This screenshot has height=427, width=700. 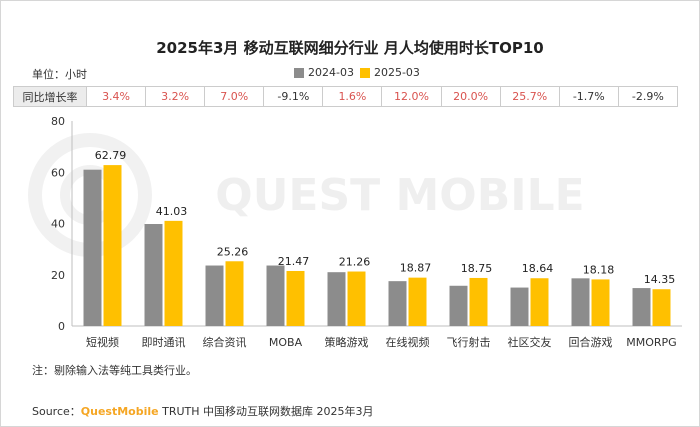 What do you see at coordinates (647, 96) in the screenshot?
I see `yoy-cell: -2.9%` at bounding box center [647, 96].